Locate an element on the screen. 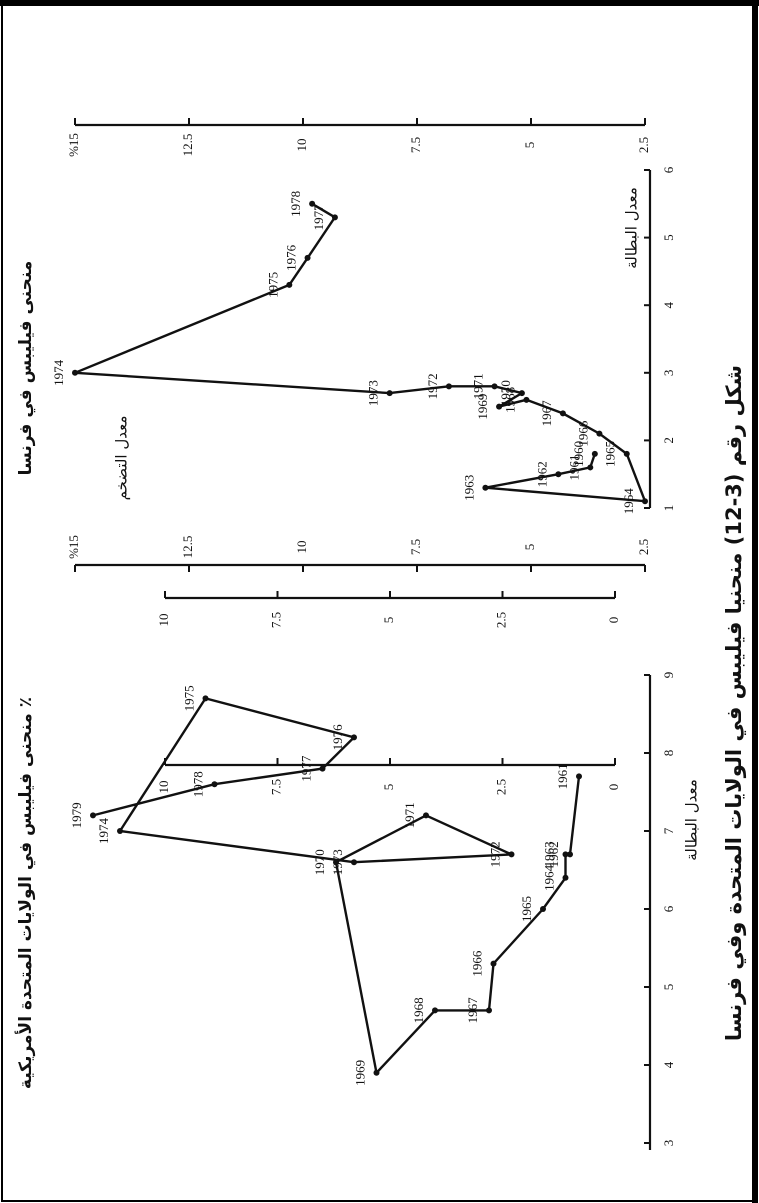 This screenshot has width=759, height=1203. x-tick-label: 7 is located at coordinates (668, 830).